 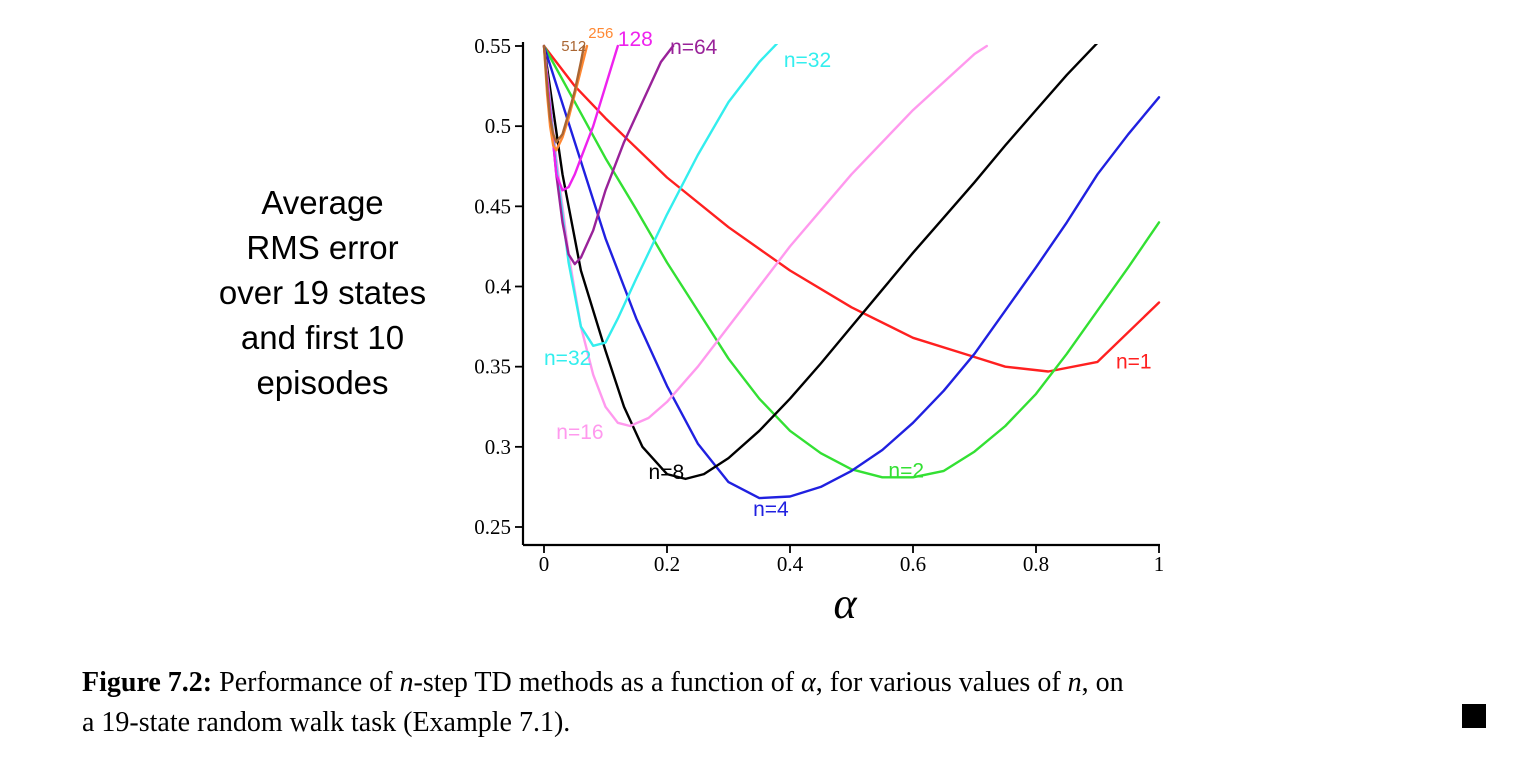 I want to click on x-axis-label: α, so click(x=845, y=603).